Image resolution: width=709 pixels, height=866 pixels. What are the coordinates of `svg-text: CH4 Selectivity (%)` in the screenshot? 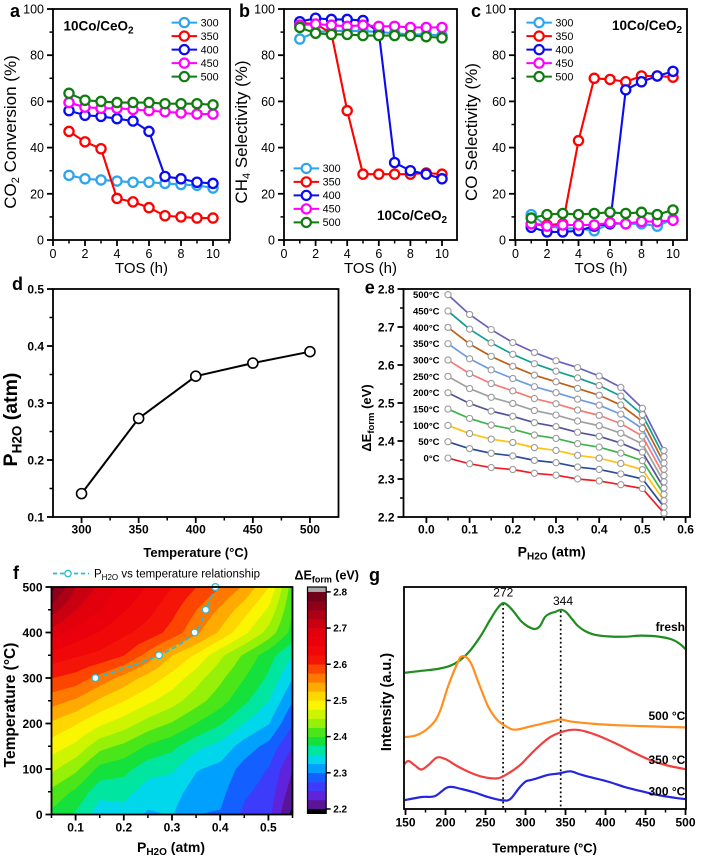 It's located at (242, 131).